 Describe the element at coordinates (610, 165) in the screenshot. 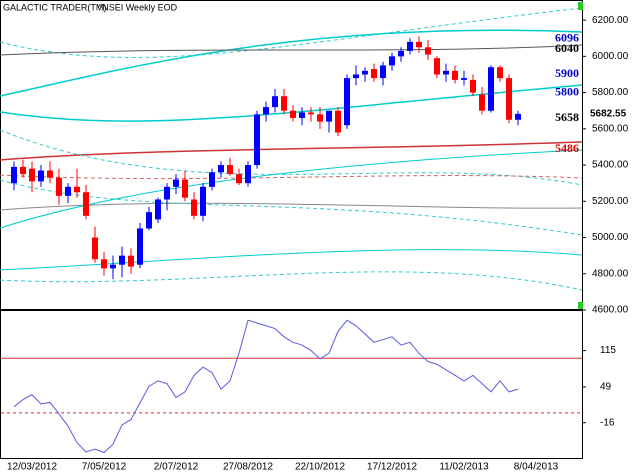

I see `y-tick-label: 5400.00` at that location.